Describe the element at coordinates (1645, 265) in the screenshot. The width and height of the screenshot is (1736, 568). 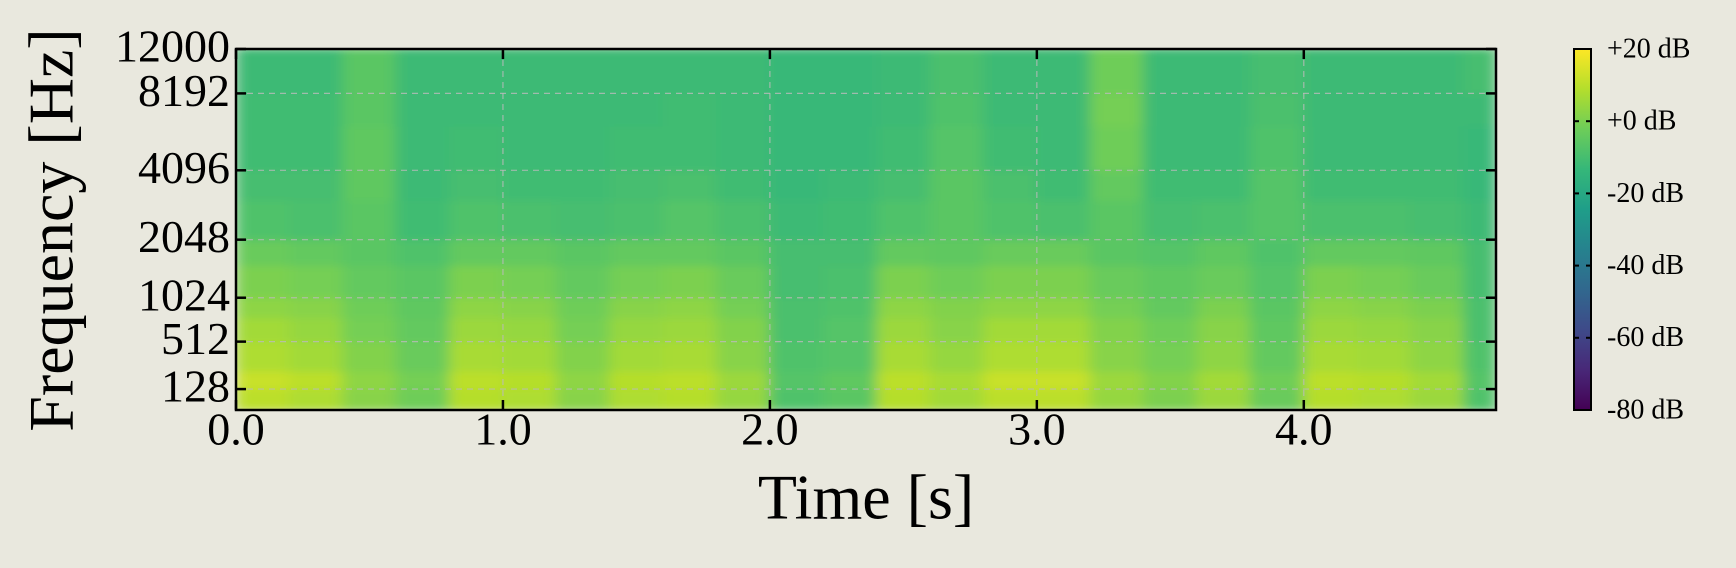
I see `colorbar-label: -40 dB` at that location.